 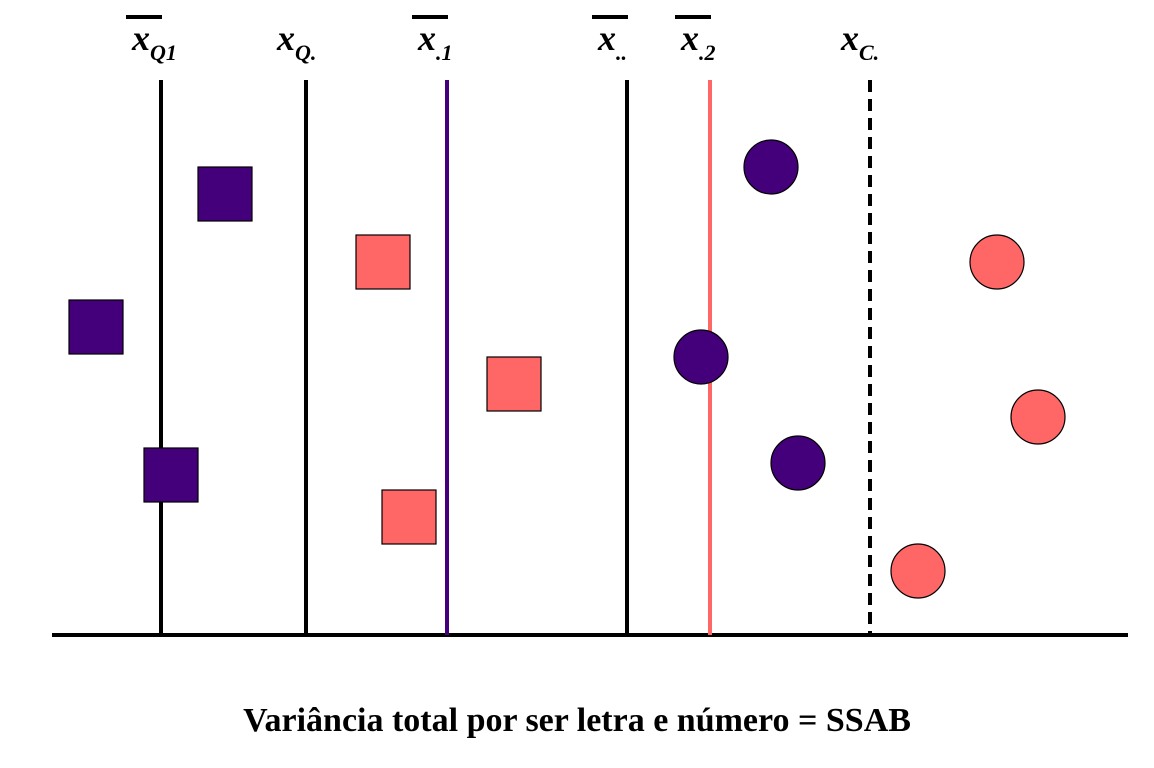 I want to click on line-label-xbar-q1: xQ1, so click(x=154, y=41).